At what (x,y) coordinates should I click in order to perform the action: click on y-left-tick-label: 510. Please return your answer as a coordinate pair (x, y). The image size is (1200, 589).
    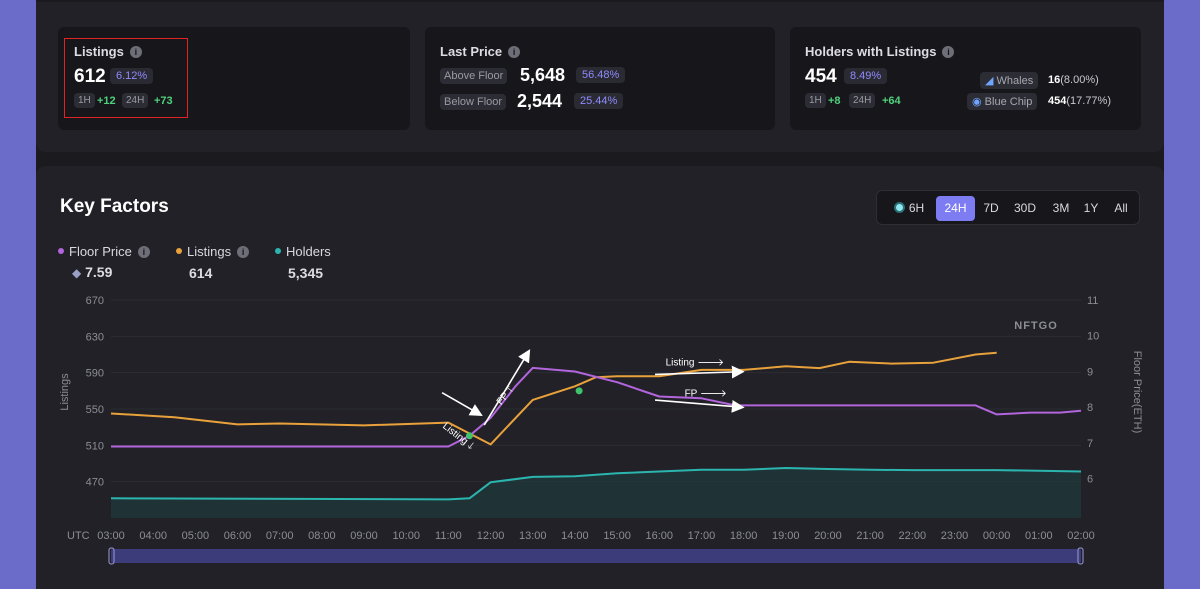
    Looking at the image, I should click on (95, 446).